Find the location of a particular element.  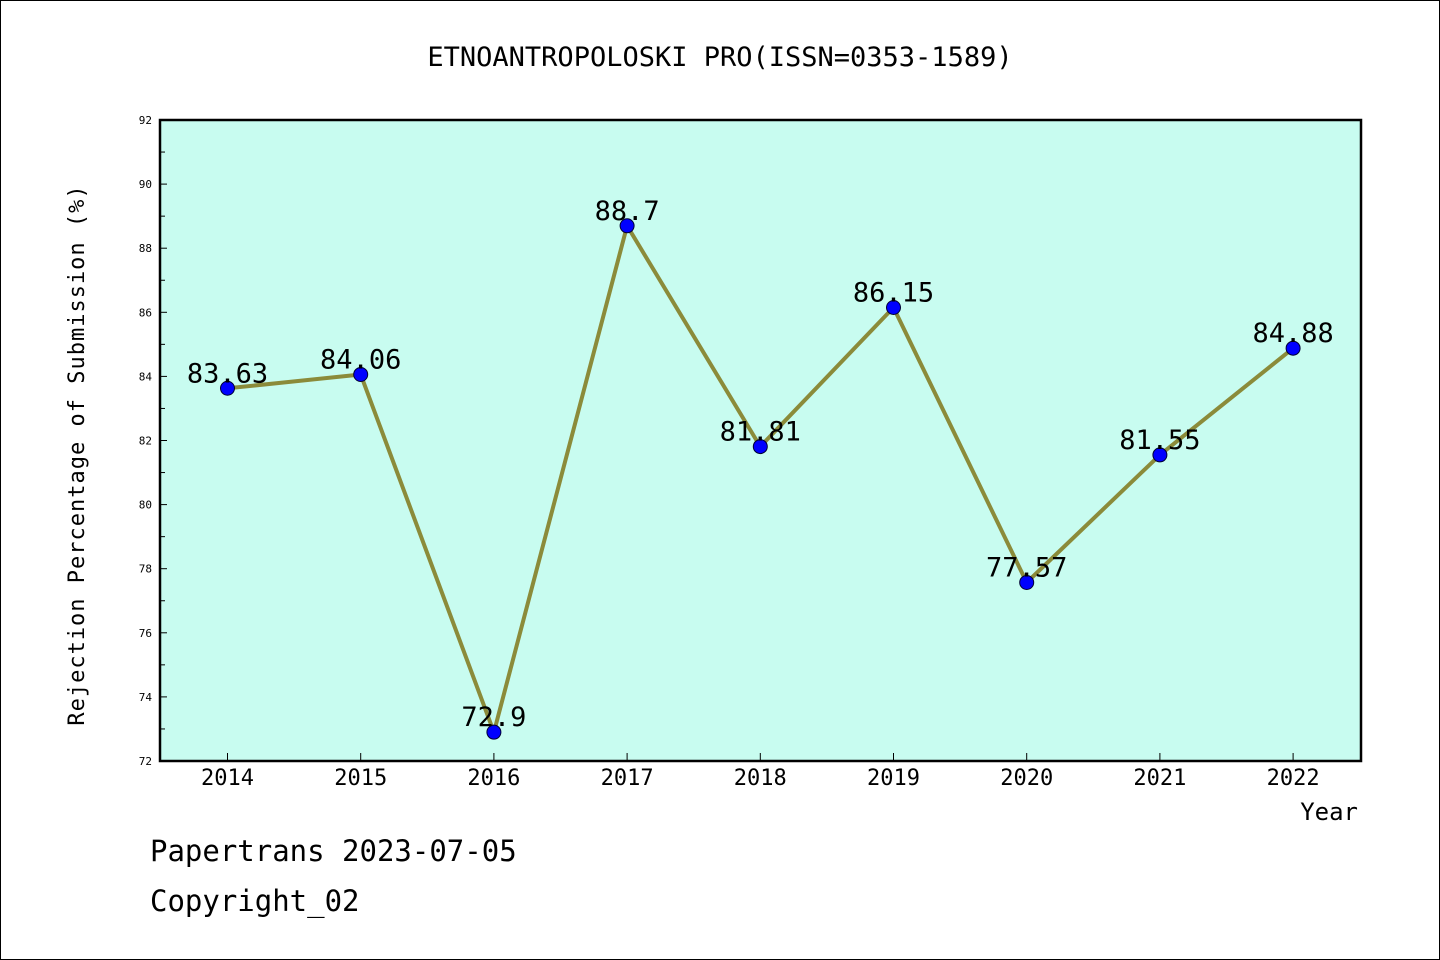

x-tick-label: 2015 is located at coordinates (360, 778).